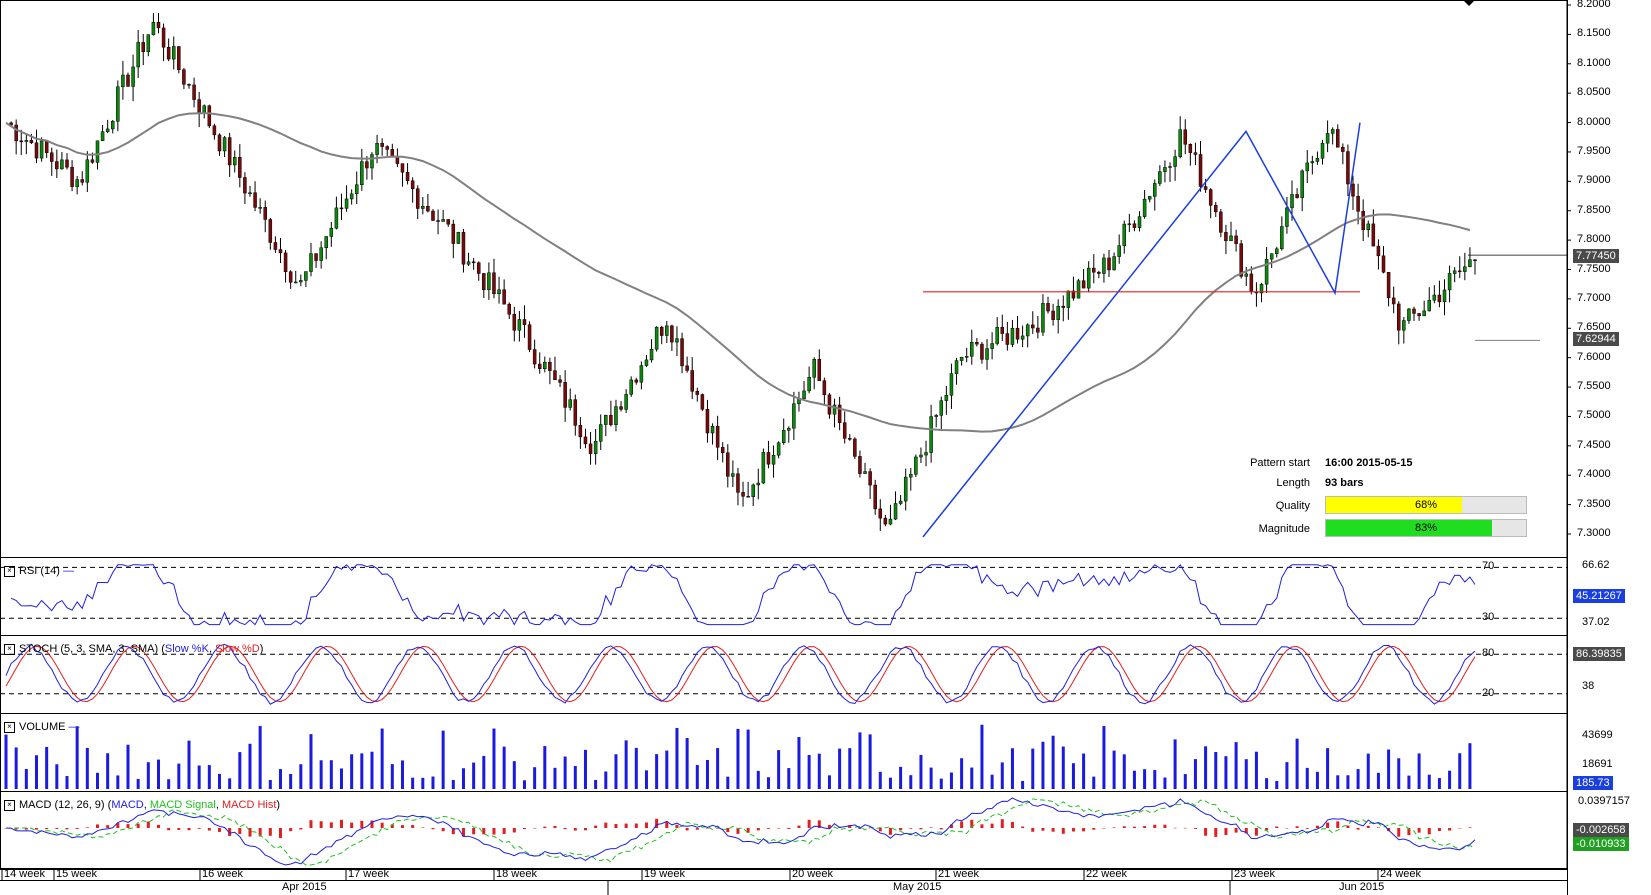  What do you see at coordinates (1394, 505) in the screenshot?
I see `quality-bar-fill` at bounding box center [1394, 505].